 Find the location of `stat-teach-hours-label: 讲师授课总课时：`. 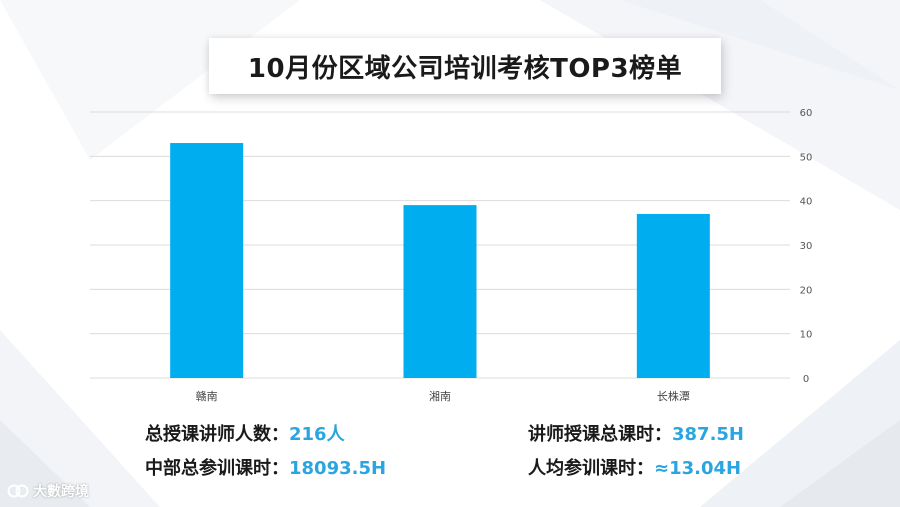

stat-teach-hours-label: 讲师授课总课时： is located at coordinates (600, 434).